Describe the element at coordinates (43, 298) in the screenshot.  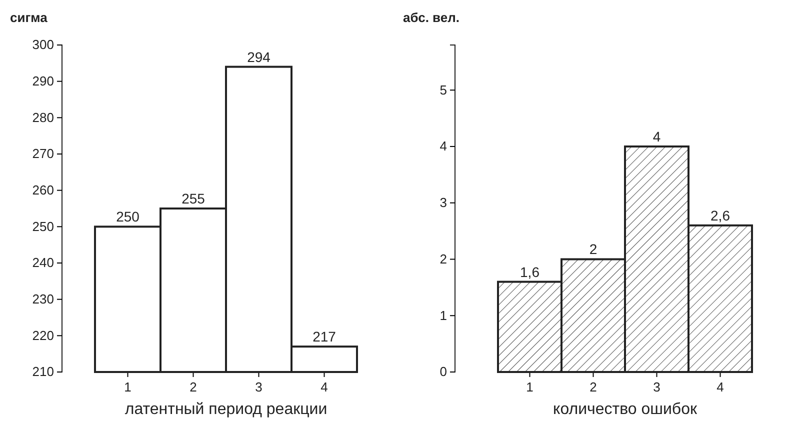
I see `y-tick-label: 230` at that location.